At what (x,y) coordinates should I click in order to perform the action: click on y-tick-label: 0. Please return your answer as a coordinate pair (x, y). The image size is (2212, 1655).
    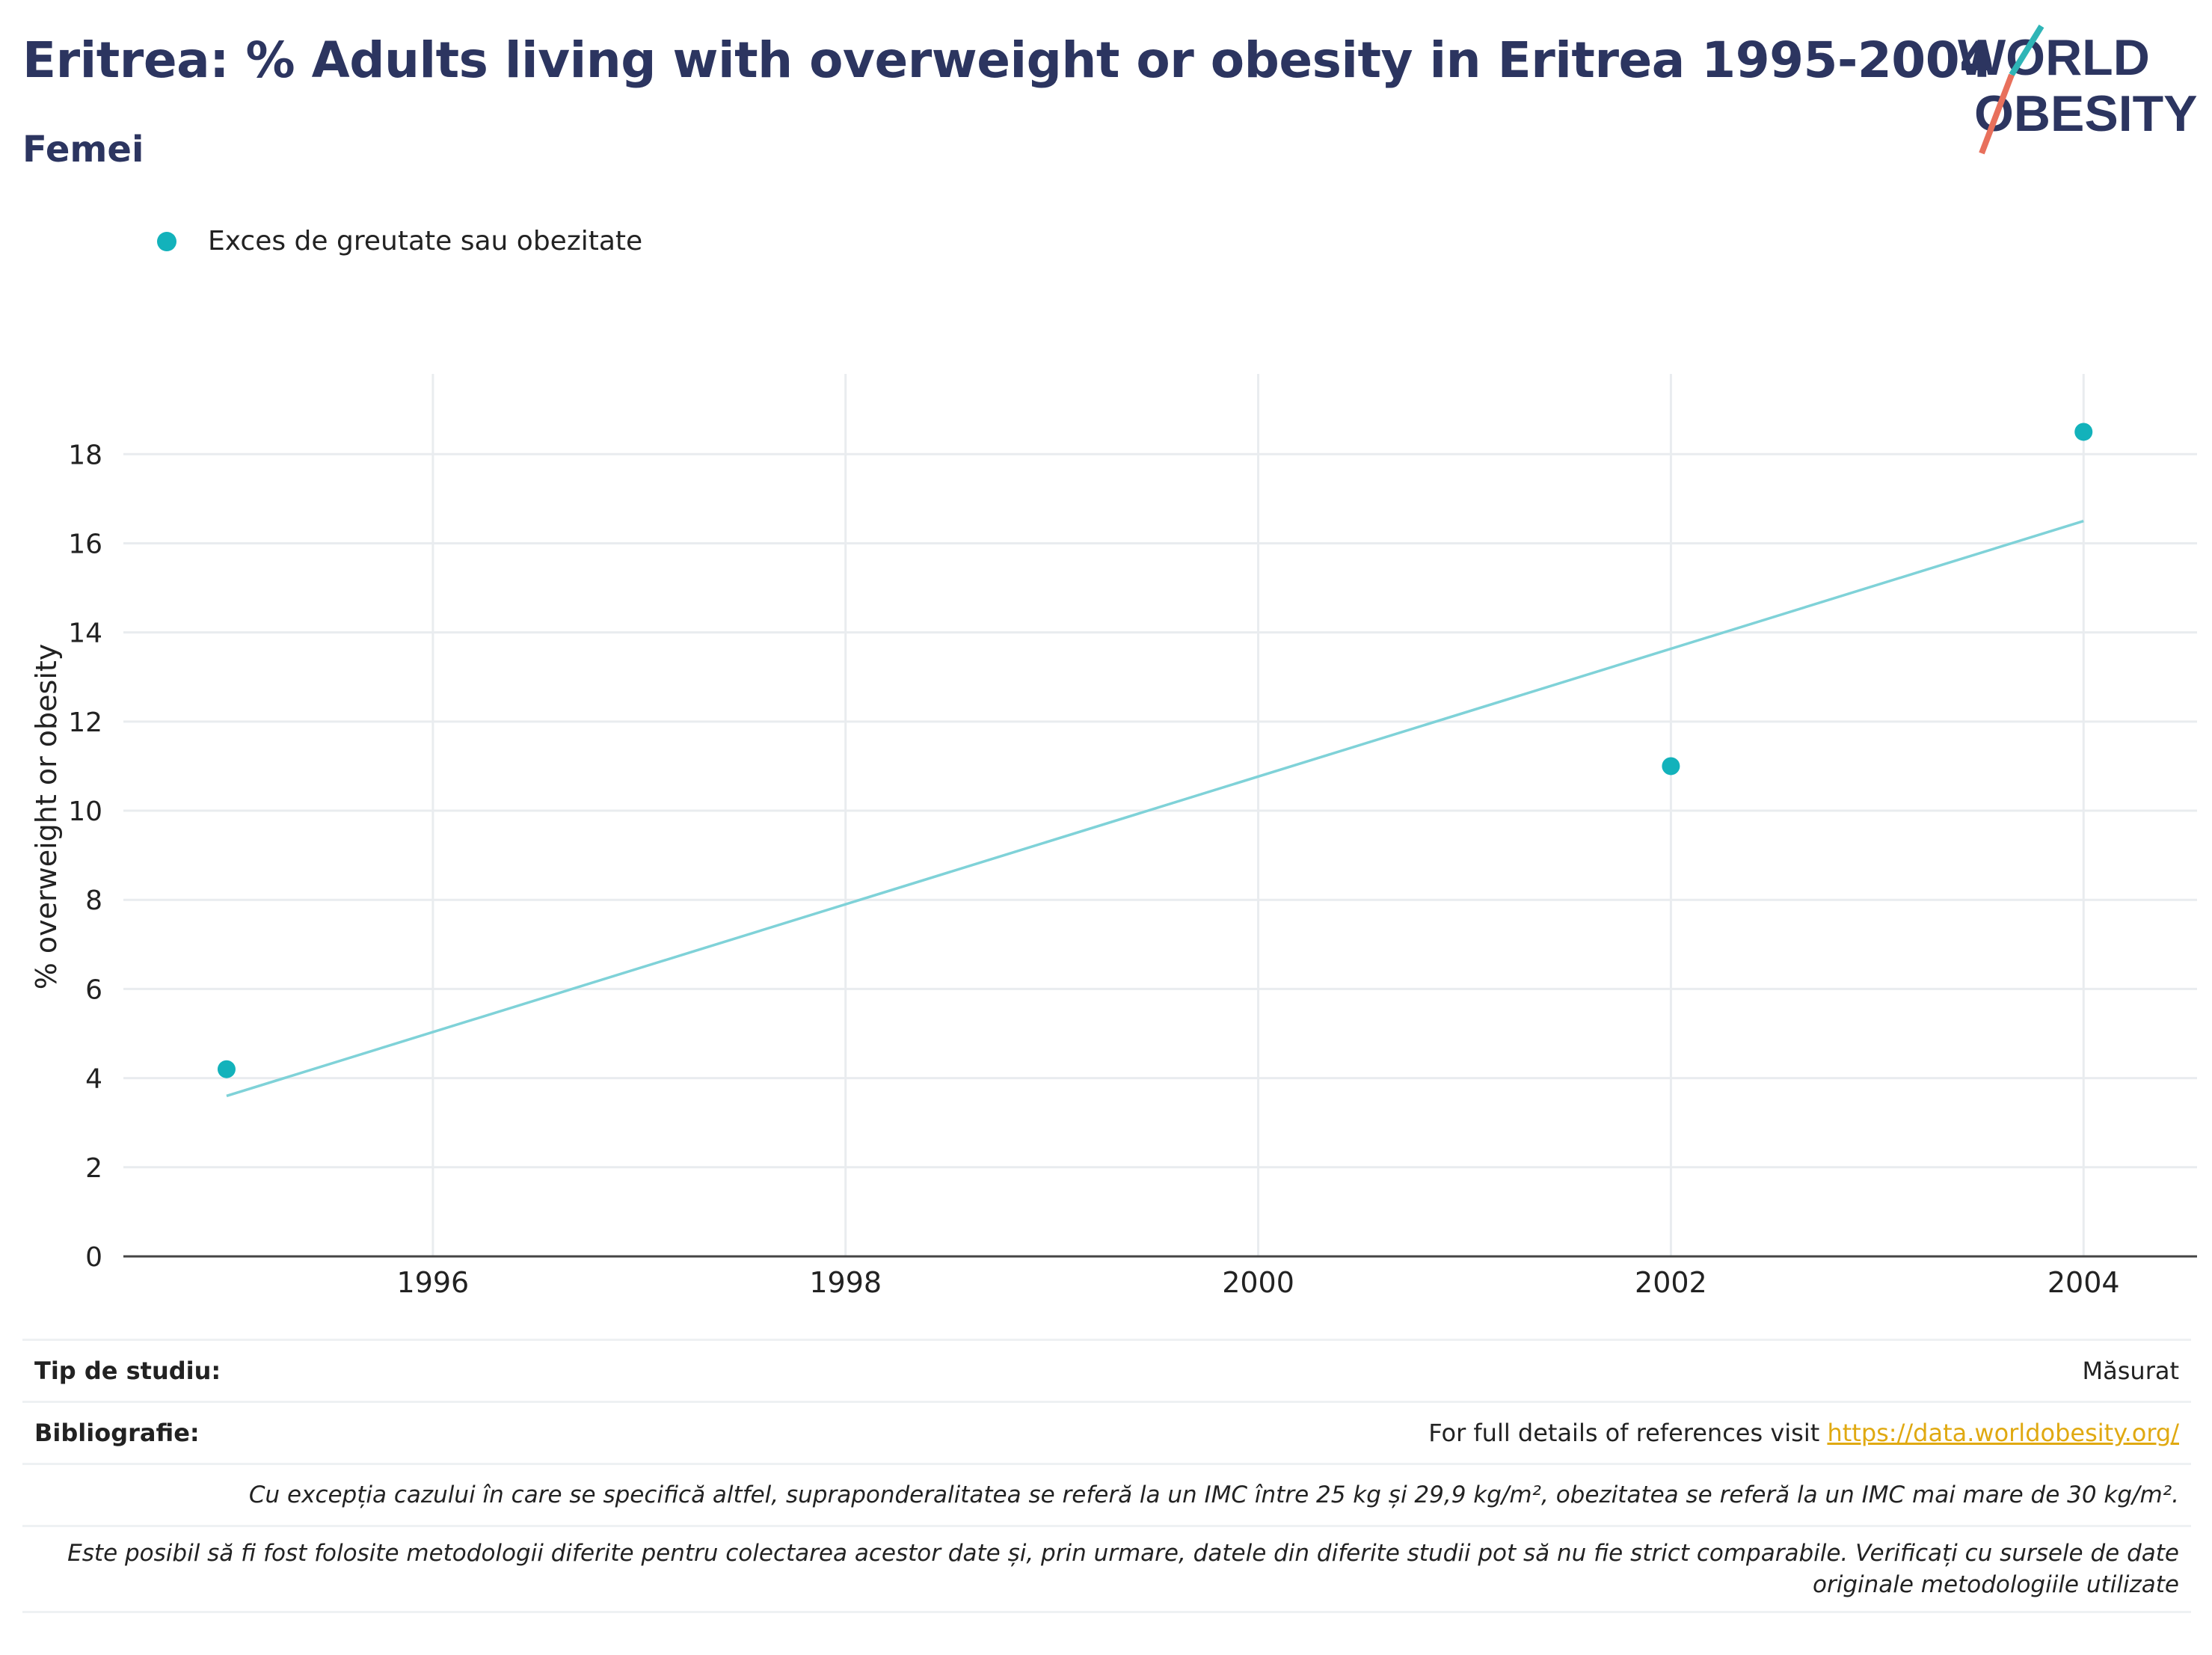
    Looking at the image, I should click on (93, 1257).